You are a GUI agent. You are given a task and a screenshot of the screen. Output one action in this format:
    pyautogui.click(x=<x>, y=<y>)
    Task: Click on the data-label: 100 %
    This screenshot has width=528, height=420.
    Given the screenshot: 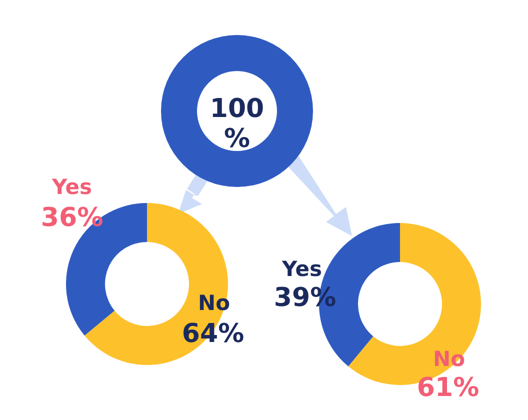 What is the action you would take?
    pyautogui.click(x=237, y=124)
    